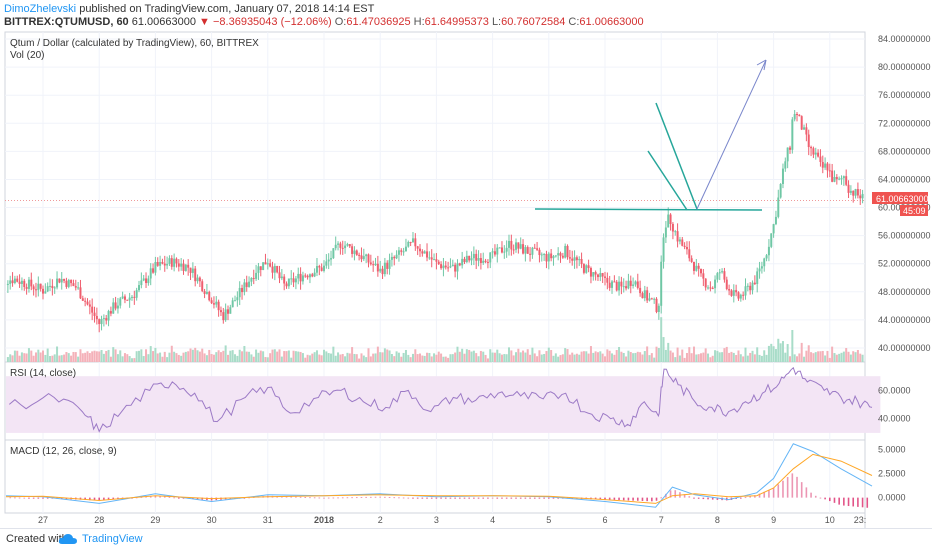 The width and height of the screenshot is (932, 551). What do you see at coordinates (466, 539) in the screenshot?
I see `footer: Created with TradingView` at bounding box center [466, 539].